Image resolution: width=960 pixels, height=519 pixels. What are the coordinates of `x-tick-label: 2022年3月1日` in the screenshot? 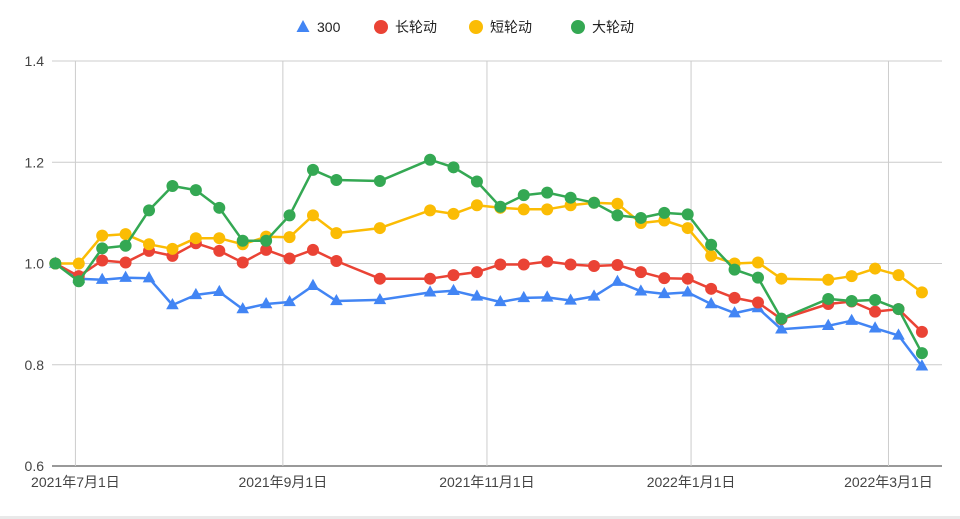 It's located at (888, 482).